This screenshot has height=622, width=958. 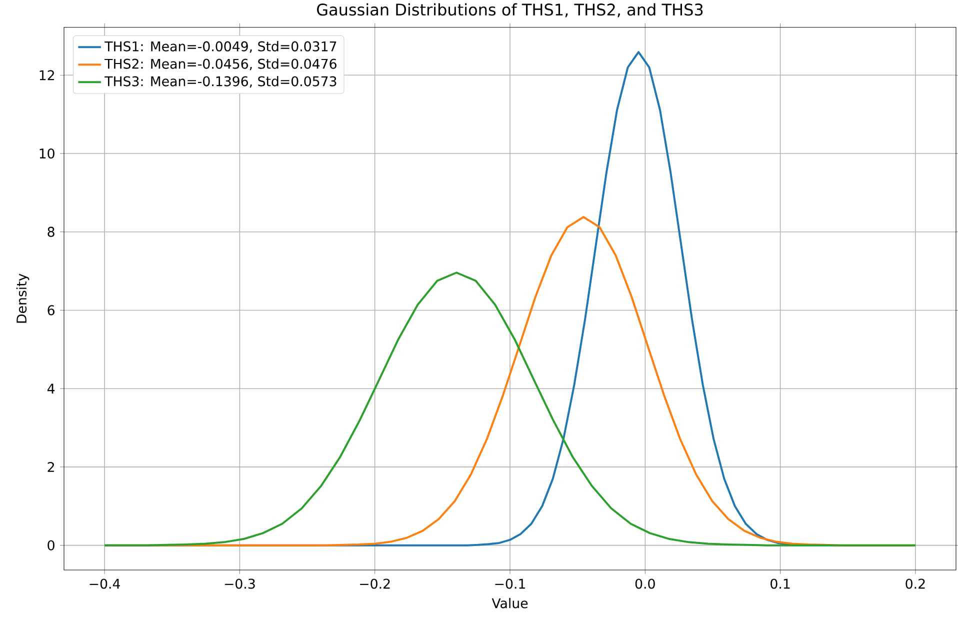 I want to click on y-tick-label: 2, so click(x=51, y=467).